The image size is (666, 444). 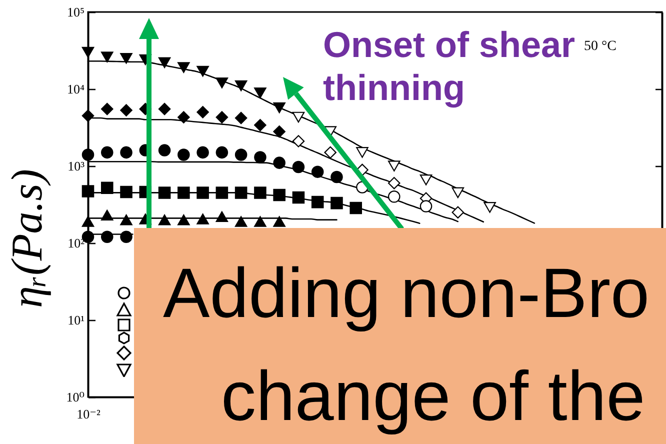 I want to click on y-tick-label: 10¹, so click(x=76, y=320).